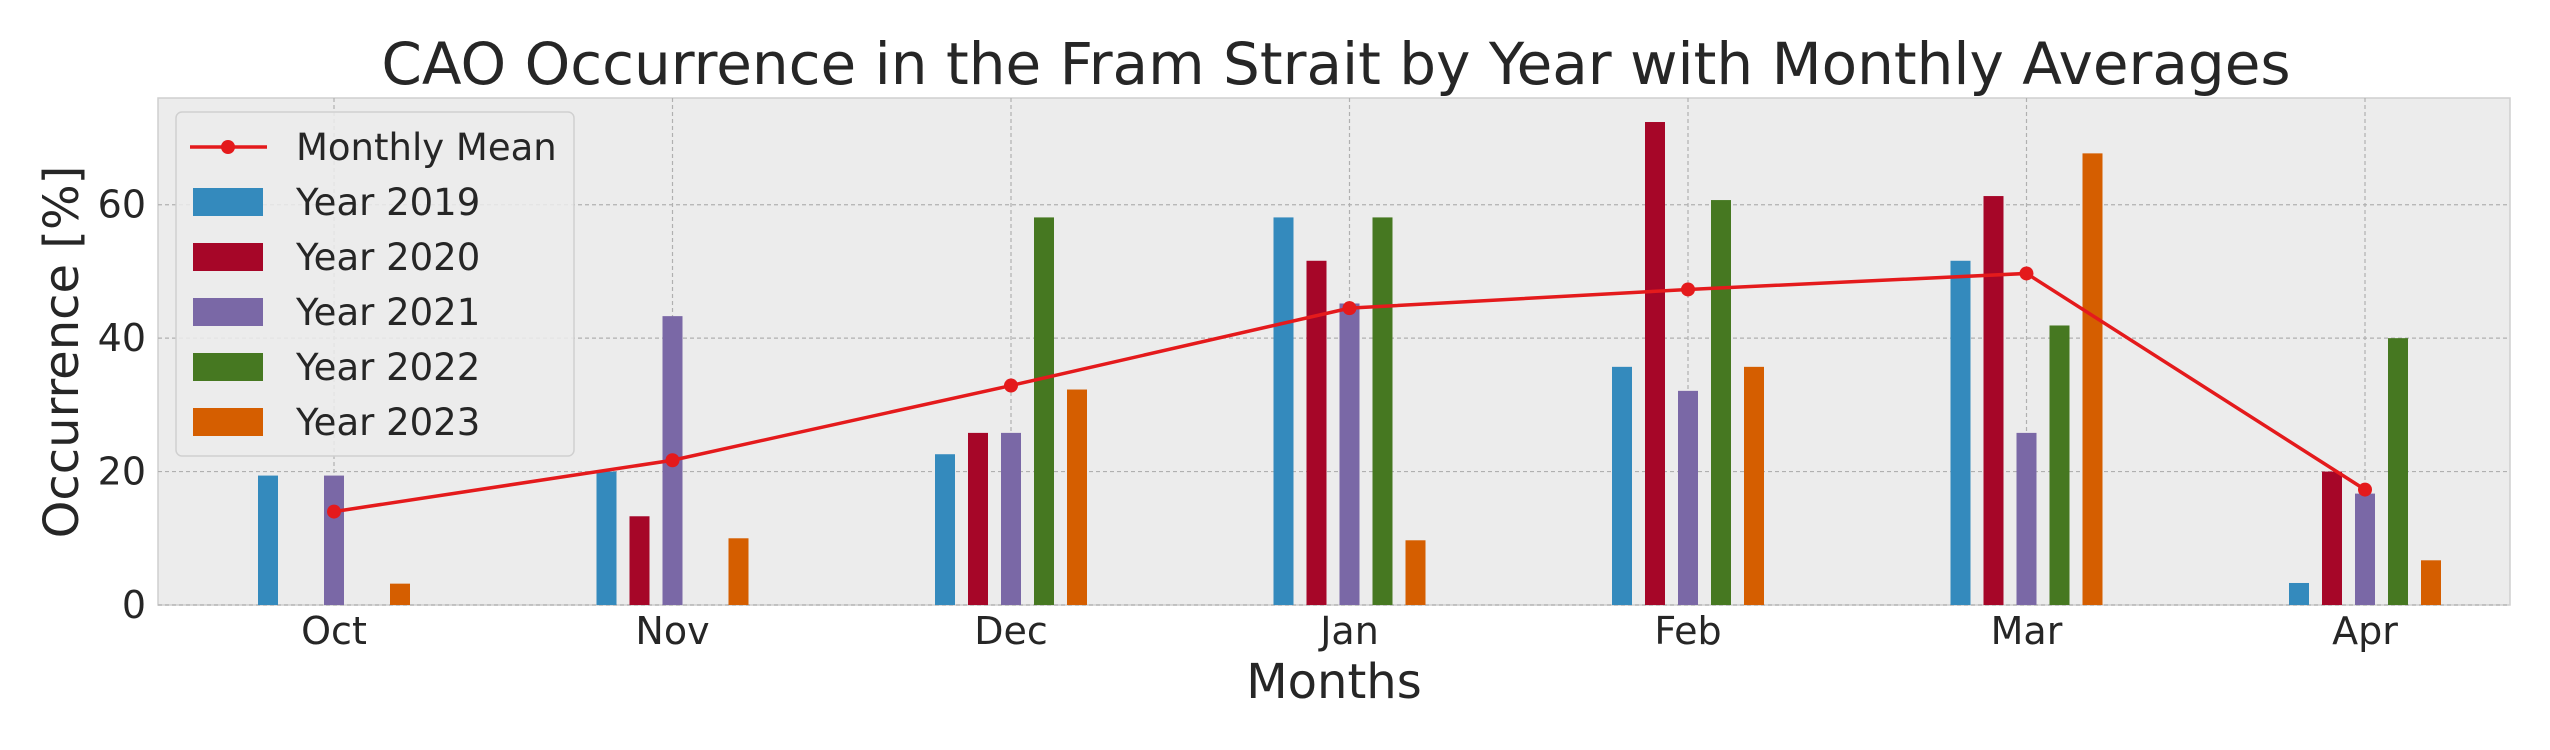 This screenshot has width=2550, height=750. I want to click on bar-year-2021-dec, so click(1011, 518).